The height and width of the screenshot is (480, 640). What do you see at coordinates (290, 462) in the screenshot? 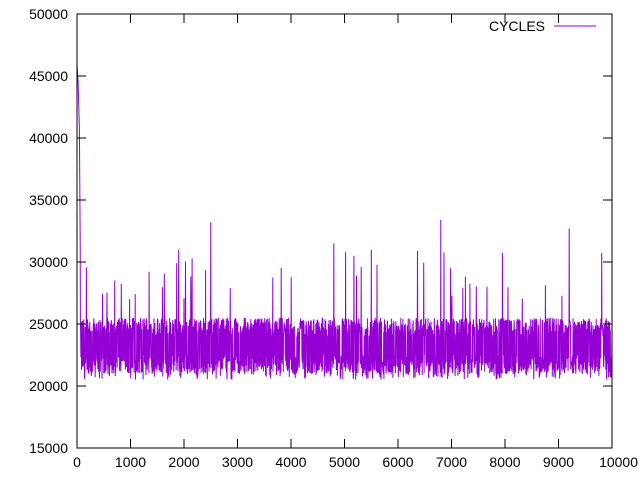
I see `x-tick-label: 4000` at bounding box center [290, 462].